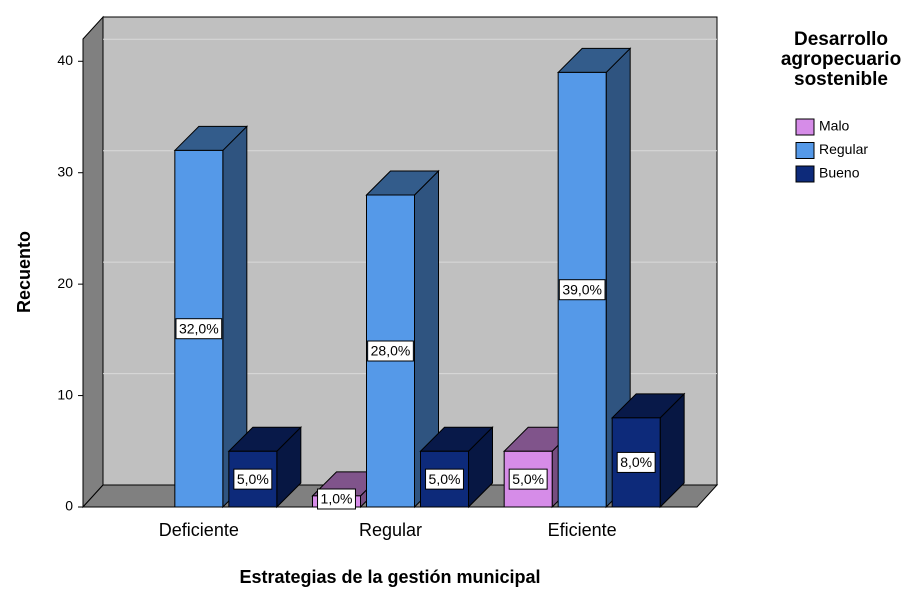  What do you see at coordinates (834, 126) in the screenshot?
I see `legend-label: Malo` at bounding box center [834, 126].